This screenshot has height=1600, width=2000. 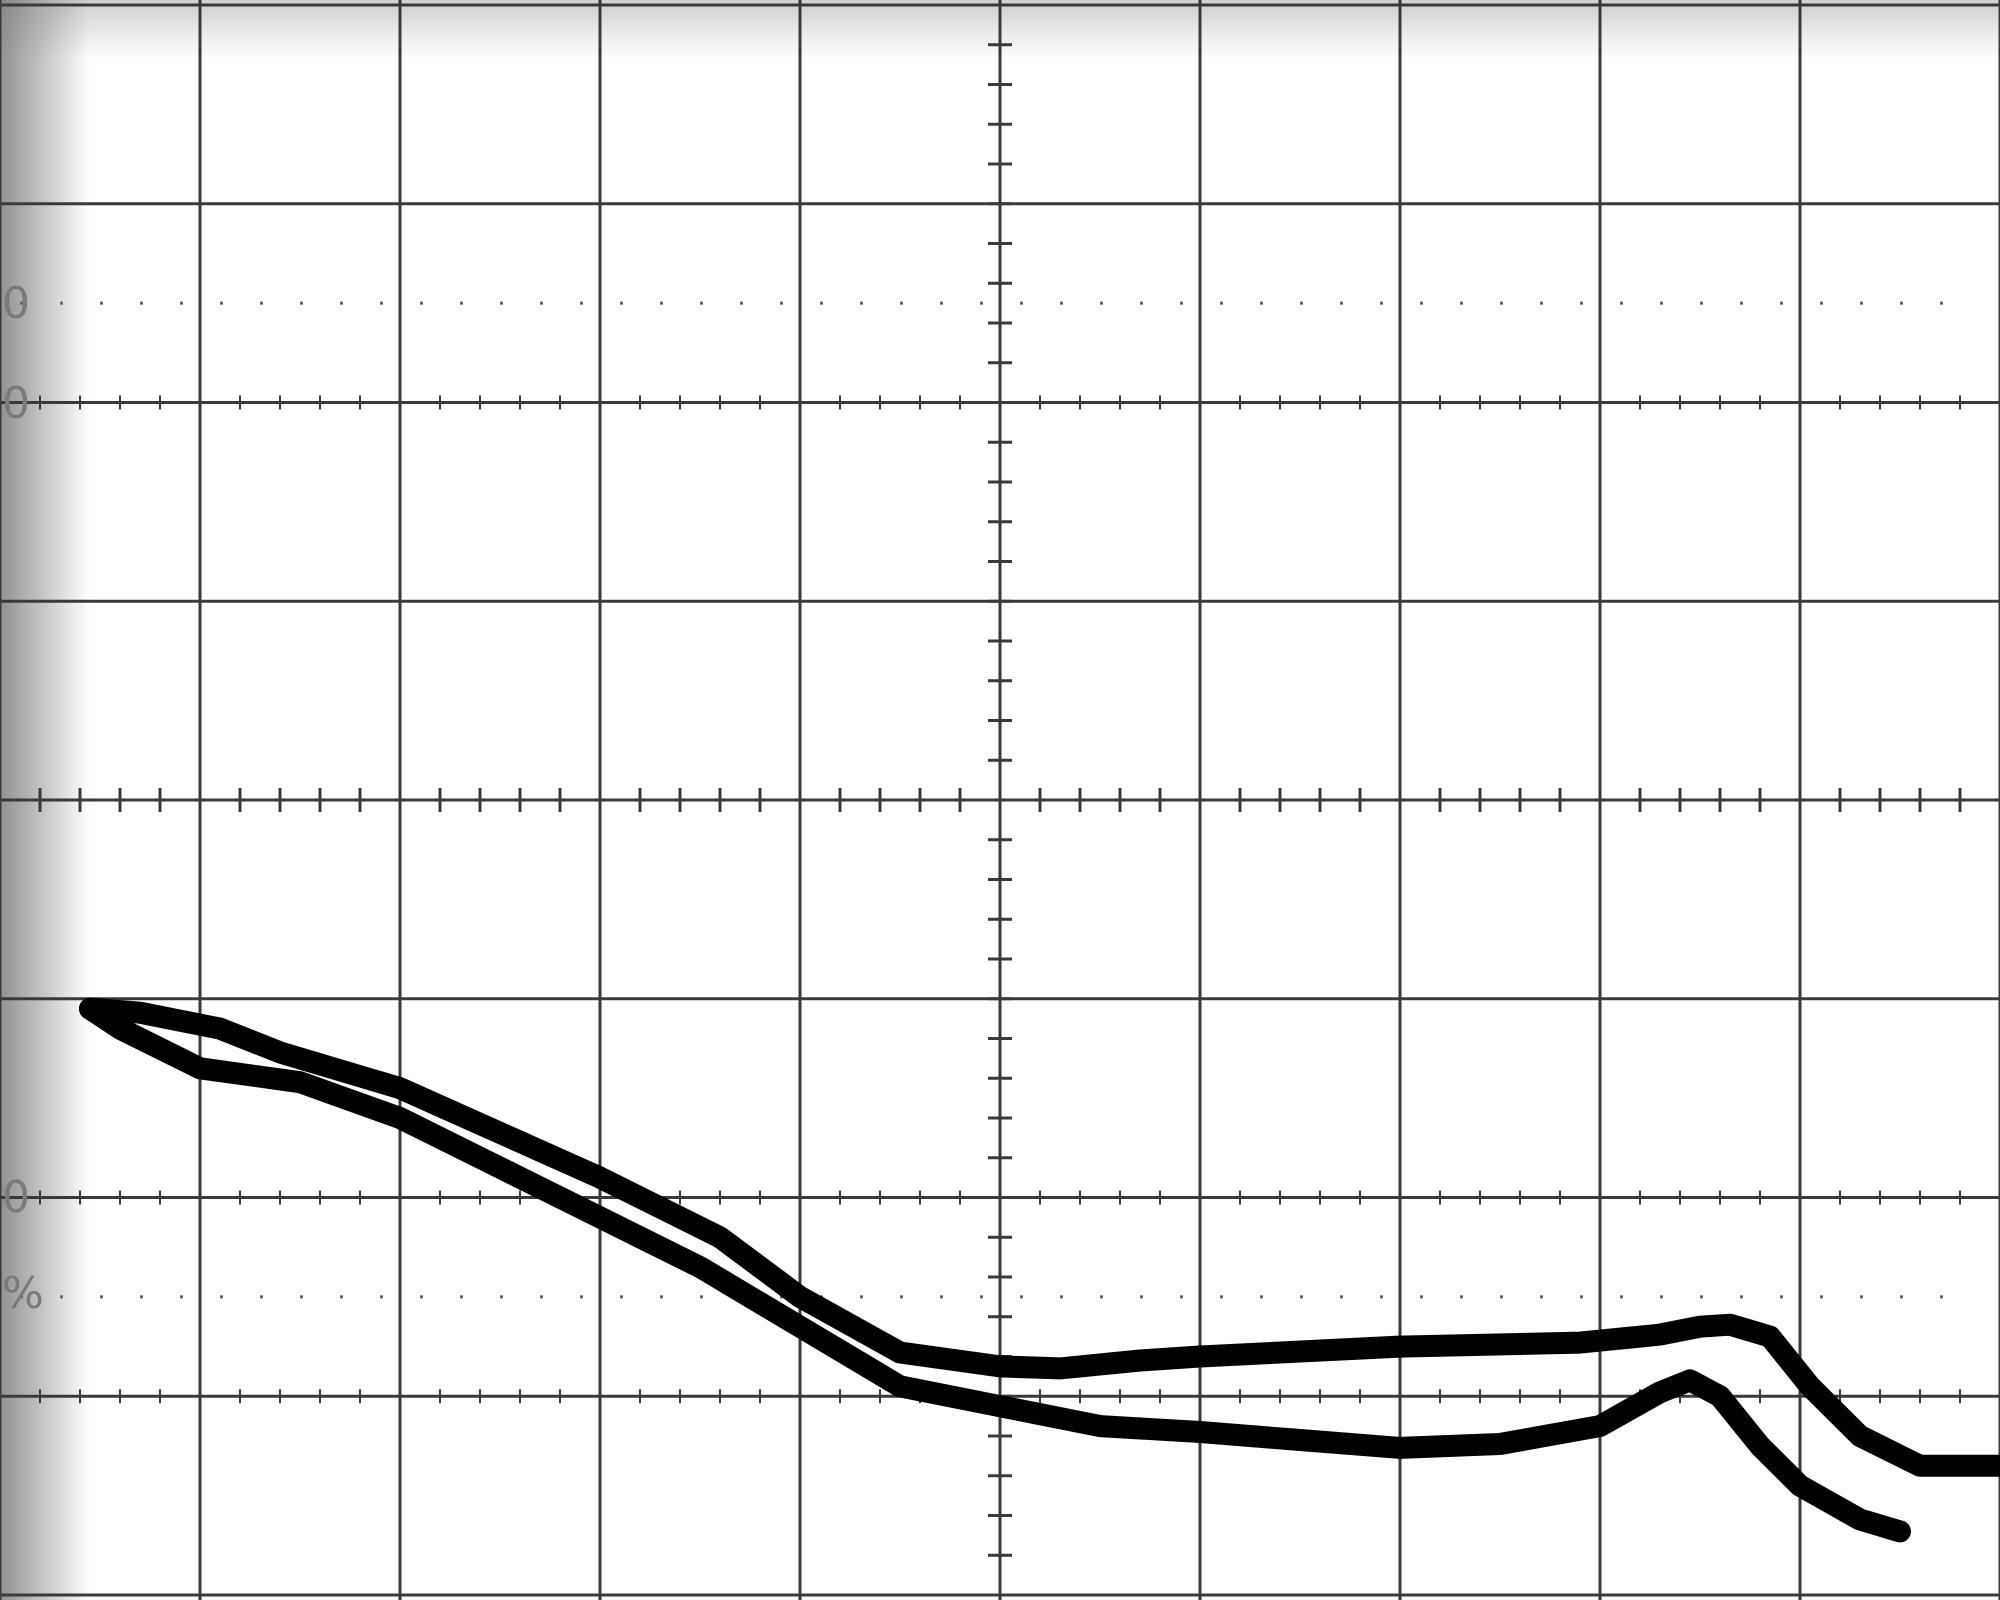 What do you see at coordinates (16, 403) in the screenshot?
I see `edge-label-upper-zero-2: 0` at bounding box center [16, 403].